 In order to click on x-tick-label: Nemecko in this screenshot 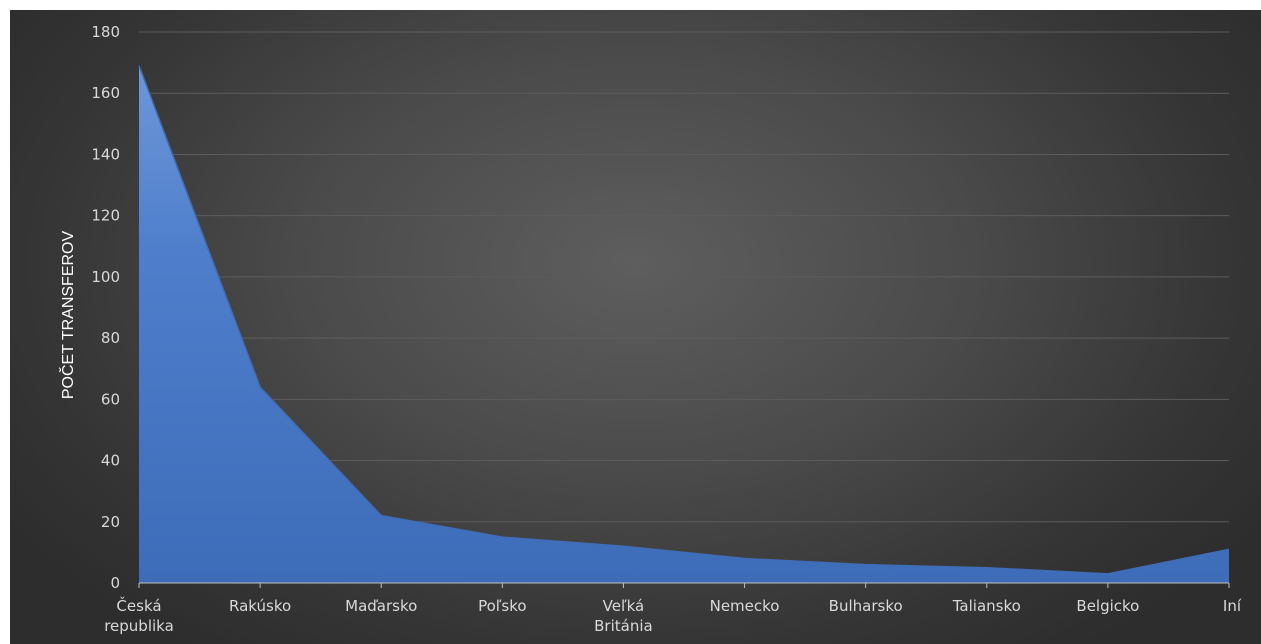, I will do `click(745, 606)`.